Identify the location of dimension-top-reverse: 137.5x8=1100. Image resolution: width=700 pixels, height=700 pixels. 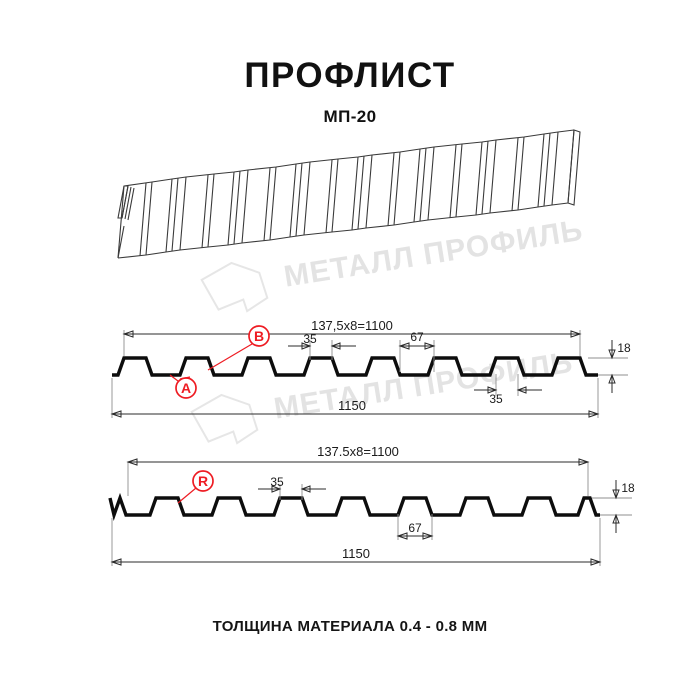
(358, 470).